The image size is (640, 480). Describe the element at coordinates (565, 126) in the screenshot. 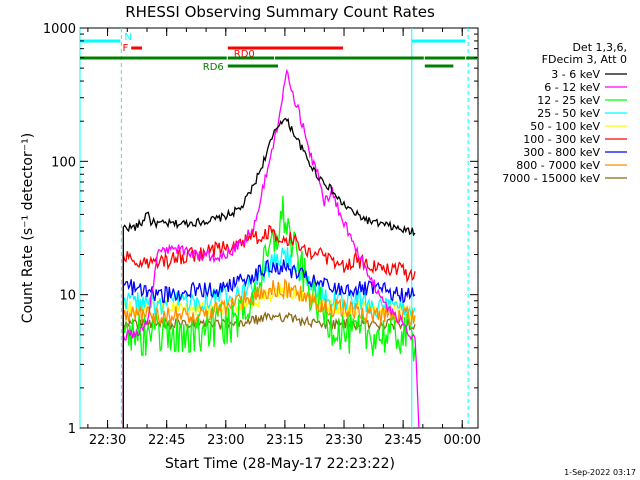

I see `legend-entry-4: 50 - 100 keV` at that location.